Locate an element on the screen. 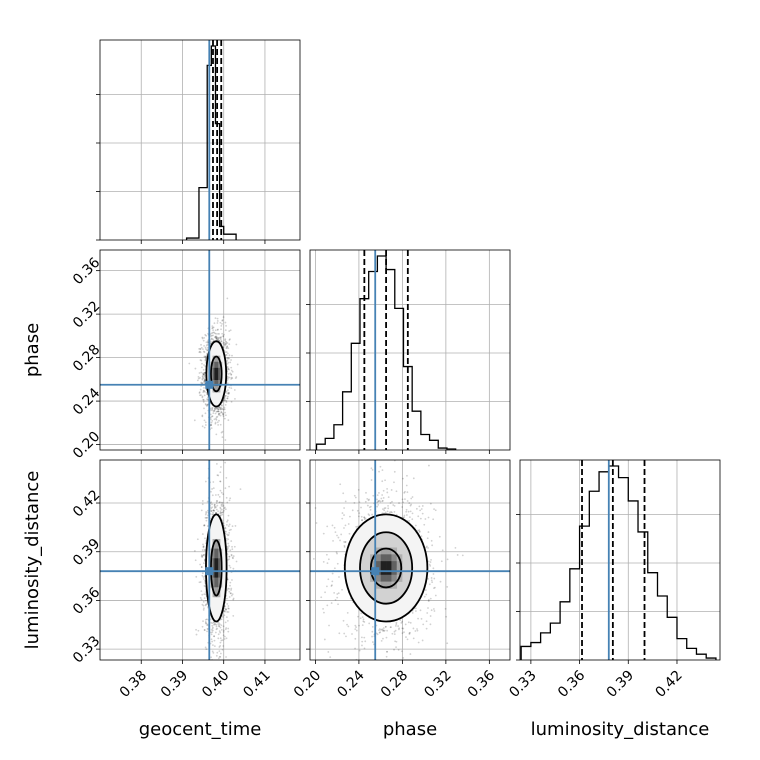 Image resolution: width=760 pixels, height=760 pixels. x-tick-label: 0.32 is located at coordinates (437, 684).